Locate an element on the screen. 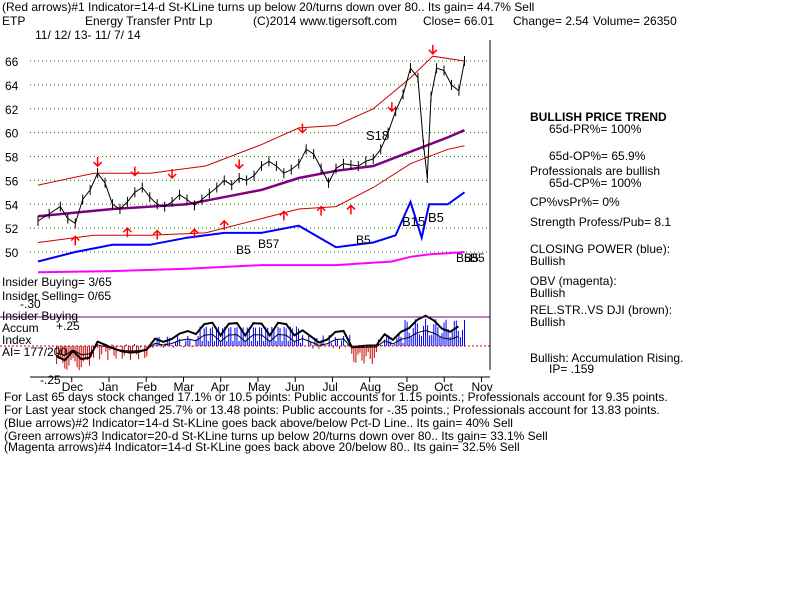 The height and width of the screenshot is (600, 800). label-cp-b5-4: B5 is located at coordinates (477, 258).